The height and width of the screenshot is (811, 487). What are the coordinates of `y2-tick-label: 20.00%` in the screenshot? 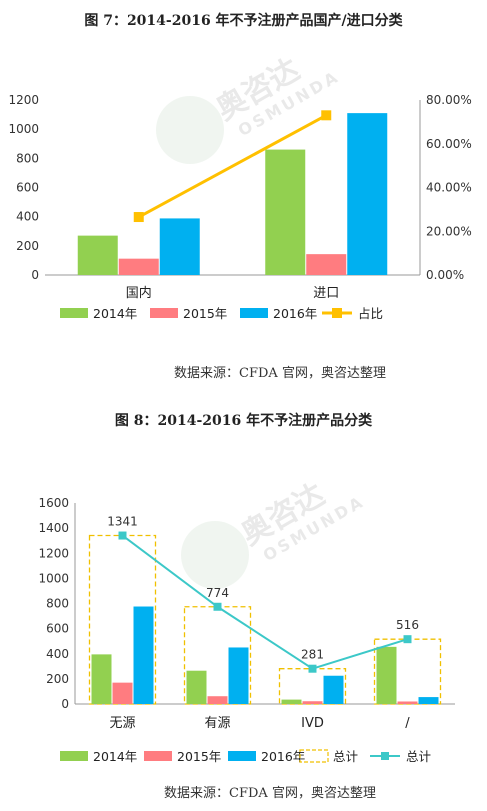 It's located at (449, 231).